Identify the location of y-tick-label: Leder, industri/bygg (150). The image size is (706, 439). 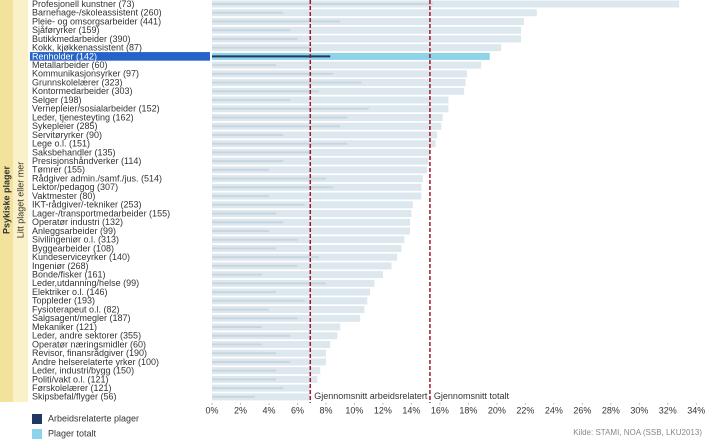
(83, 371).